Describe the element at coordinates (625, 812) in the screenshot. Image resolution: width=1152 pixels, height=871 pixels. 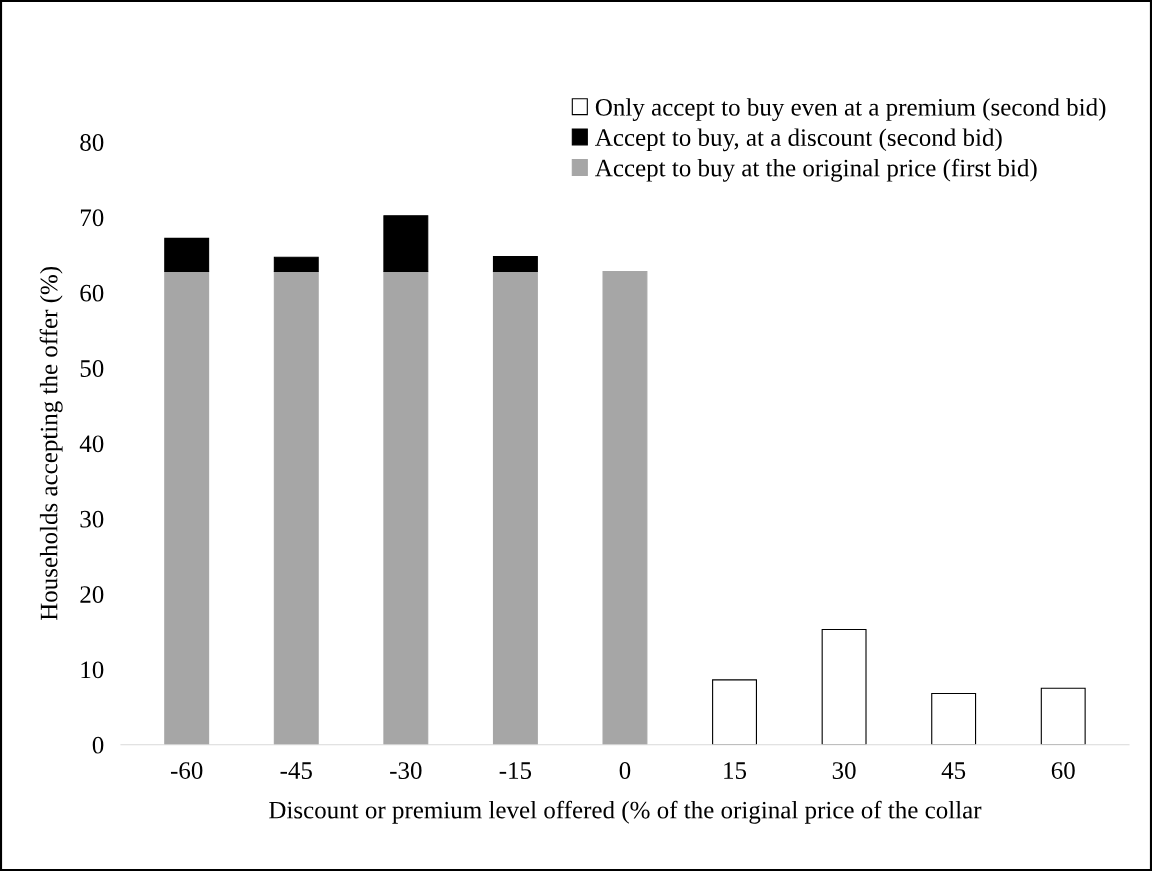
I see `x-axis-title: Discount or premium level offered (% of the original price of the collar` at that location.